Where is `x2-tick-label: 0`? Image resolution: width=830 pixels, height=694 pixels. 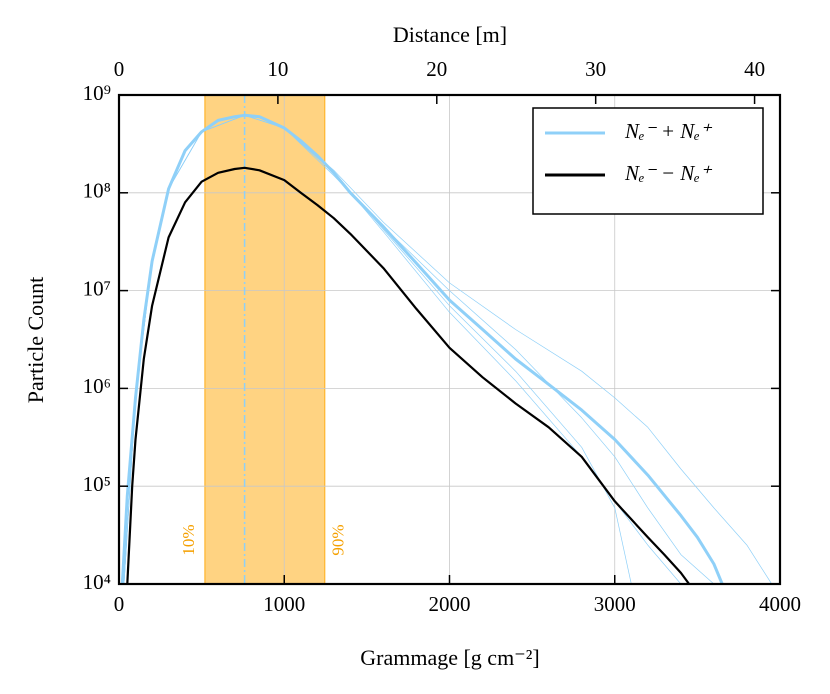 x2-tick-label: 0 is located at coordinates (119, 69).